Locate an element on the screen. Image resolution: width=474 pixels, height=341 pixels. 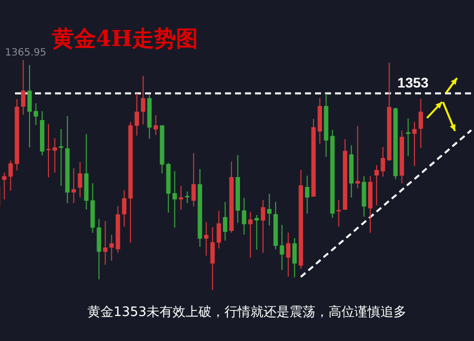
annotation: 1353 is located at coordinates (413, 82).